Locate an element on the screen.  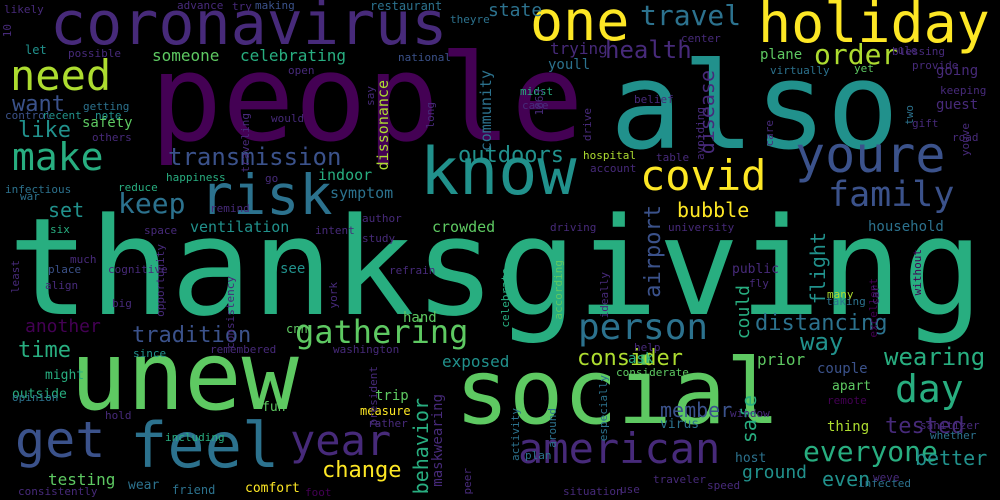
word-year: year is located at coordinates (341, 440).